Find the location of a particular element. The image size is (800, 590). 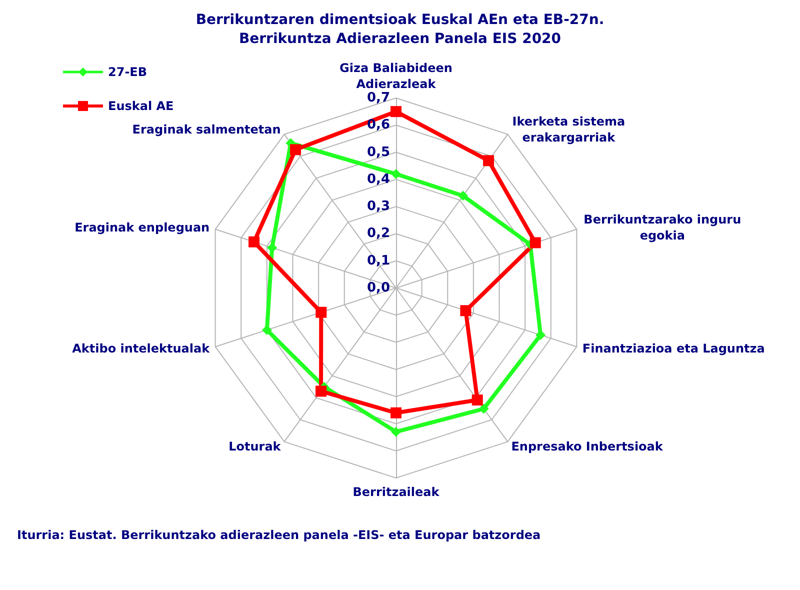

spoke-label: Berritzaileak is located at coordinates (396, 492).